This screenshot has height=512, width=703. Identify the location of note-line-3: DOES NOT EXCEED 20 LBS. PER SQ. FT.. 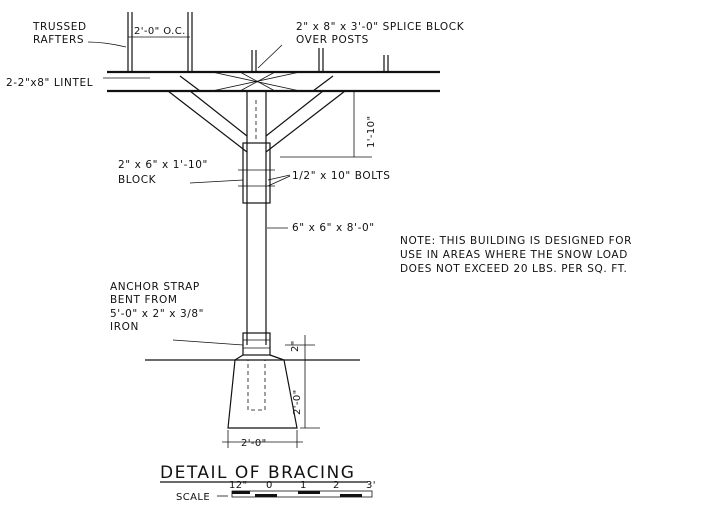
(513, 269).